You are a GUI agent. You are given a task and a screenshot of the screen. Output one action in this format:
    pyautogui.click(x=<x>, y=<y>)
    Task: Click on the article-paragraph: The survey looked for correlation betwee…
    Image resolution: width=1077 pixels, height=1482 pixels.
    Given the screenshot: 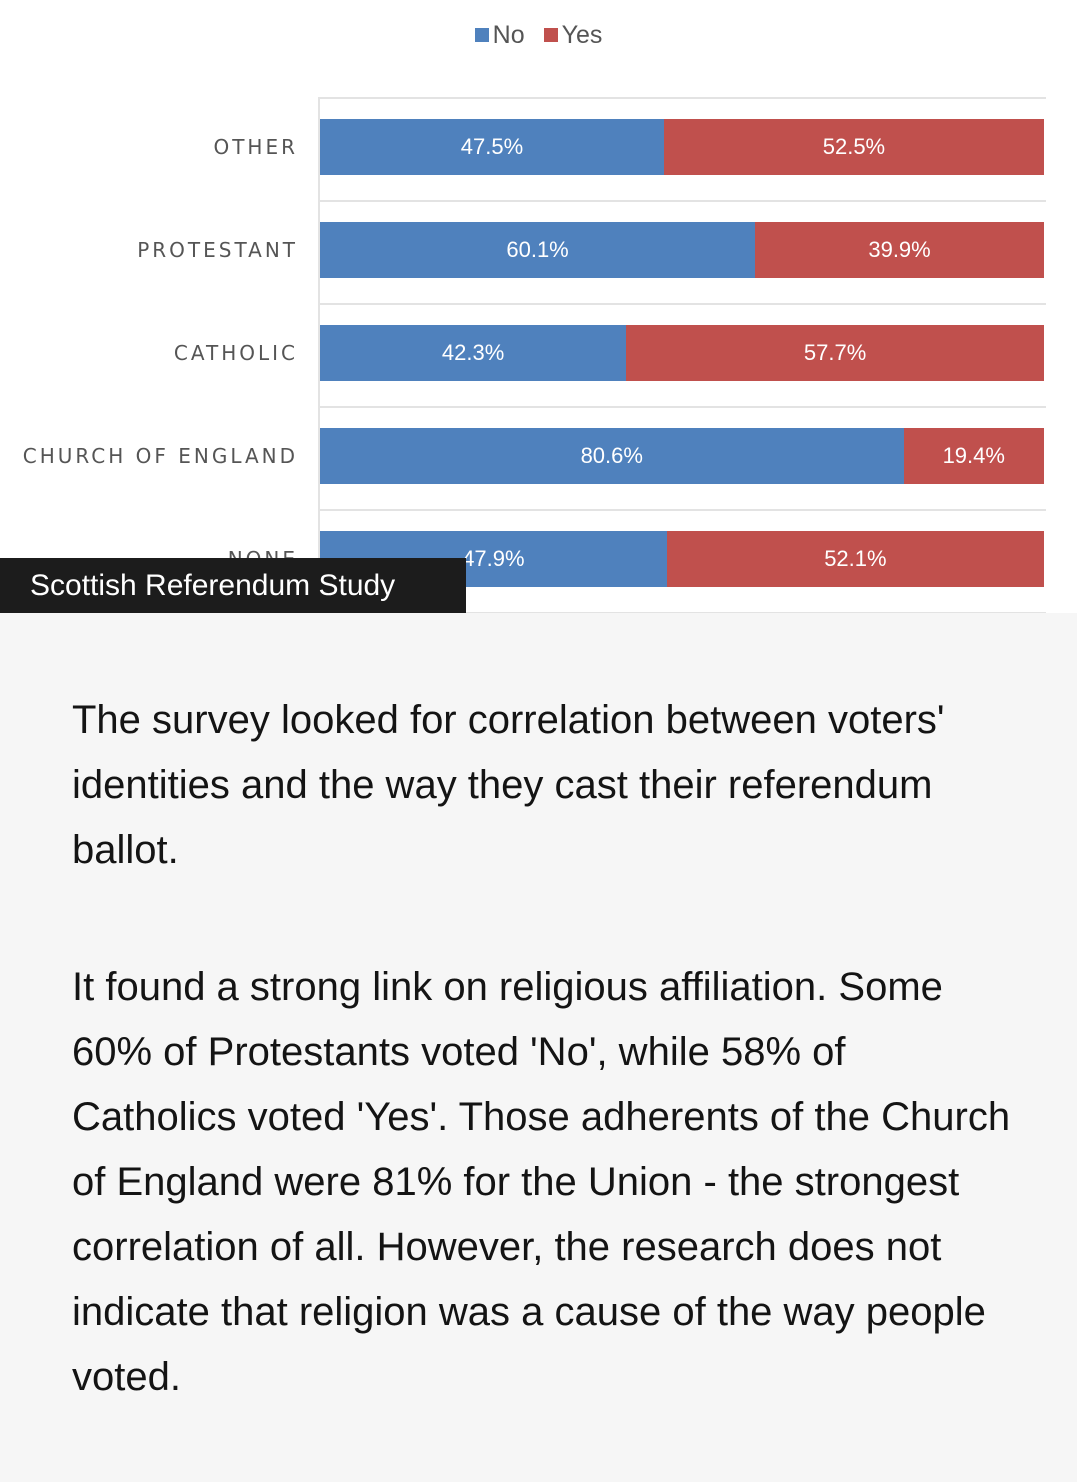 What is the action you would take?
    pyautogui.click(x=508, y=785)
    